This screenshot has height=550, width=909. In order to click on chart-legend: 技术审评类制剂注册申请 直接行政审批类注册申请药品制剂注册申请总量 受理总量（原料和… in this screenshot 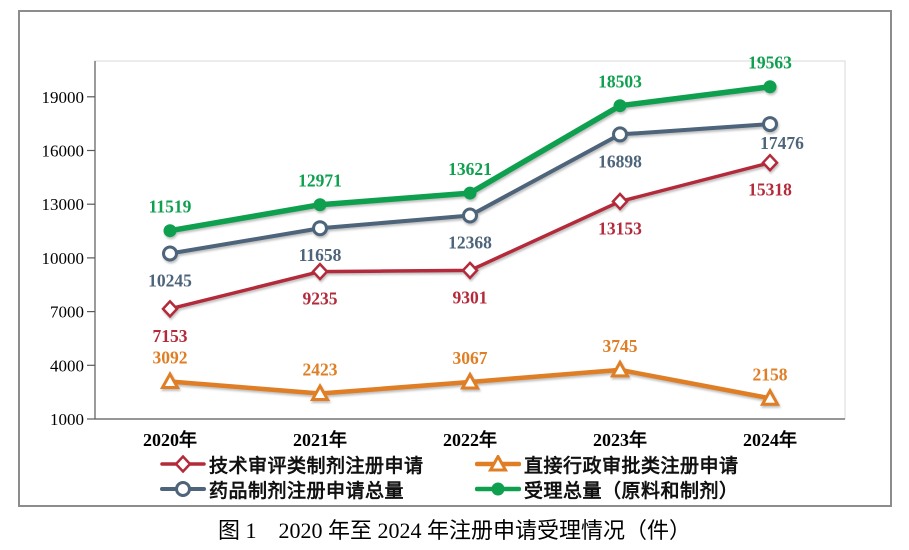, I will do `click(449, 477)`.